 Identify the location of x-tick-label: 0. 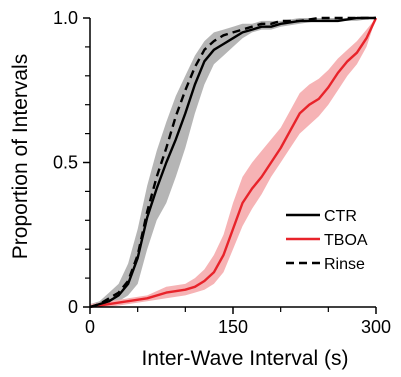
(90, 327).